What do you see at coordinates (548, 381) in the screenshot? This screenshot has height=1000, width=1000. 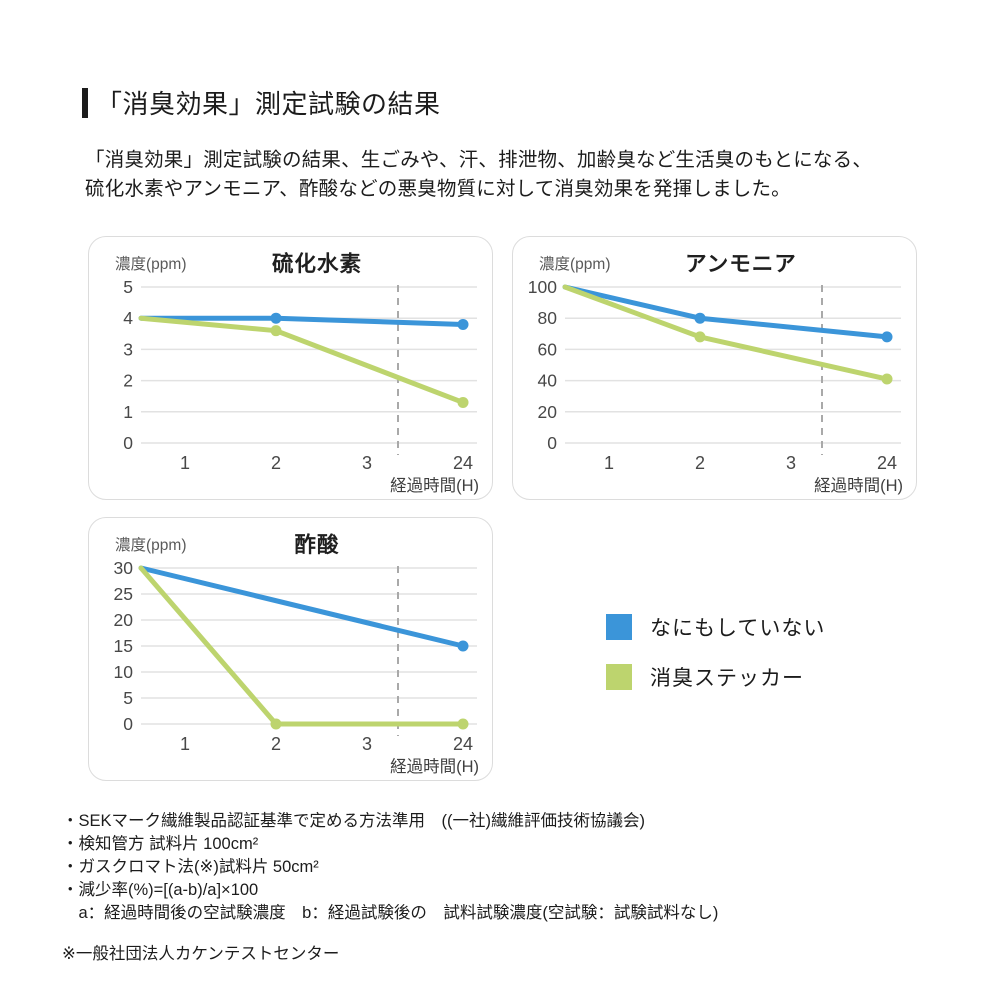 I see `y-tick-label: 40` at bounding box center [548, 381].